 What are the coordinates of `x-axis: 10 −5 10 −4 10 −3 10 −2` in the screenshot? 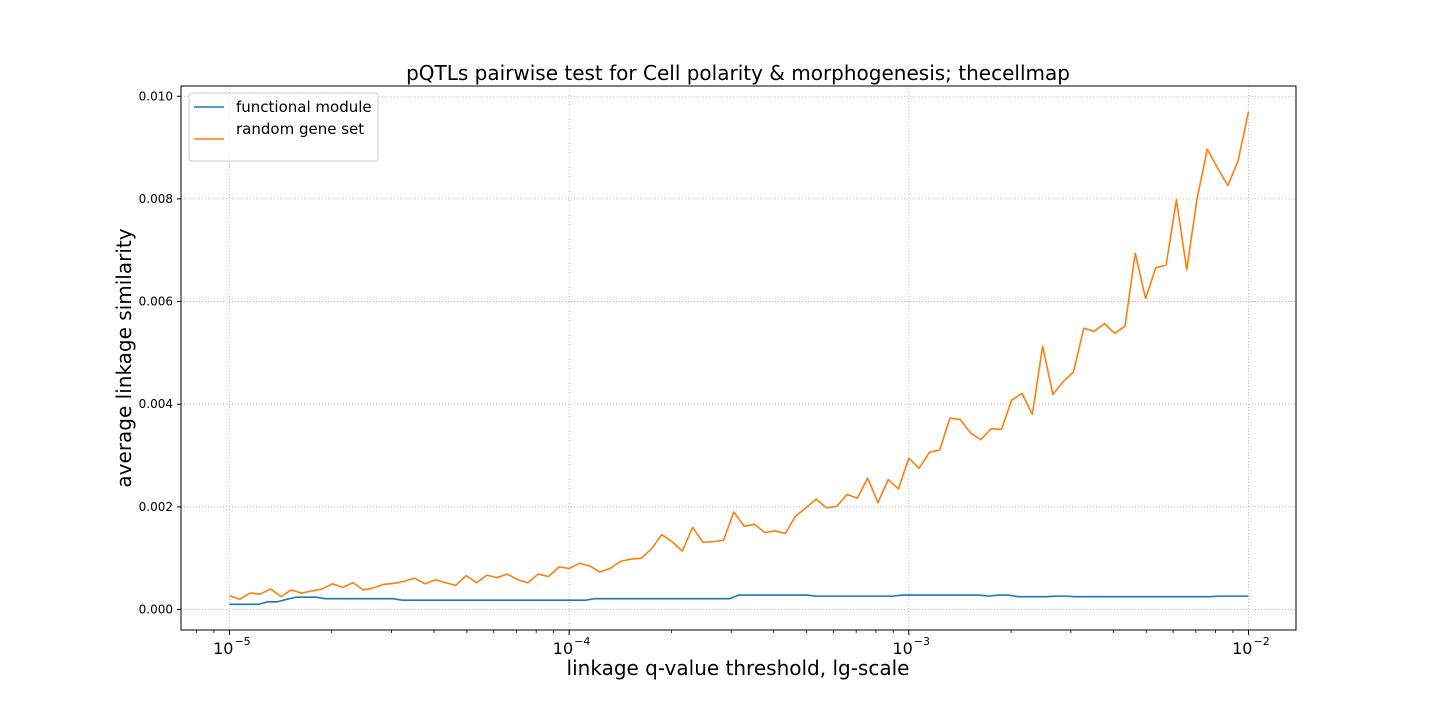 It's located at (733, 644).